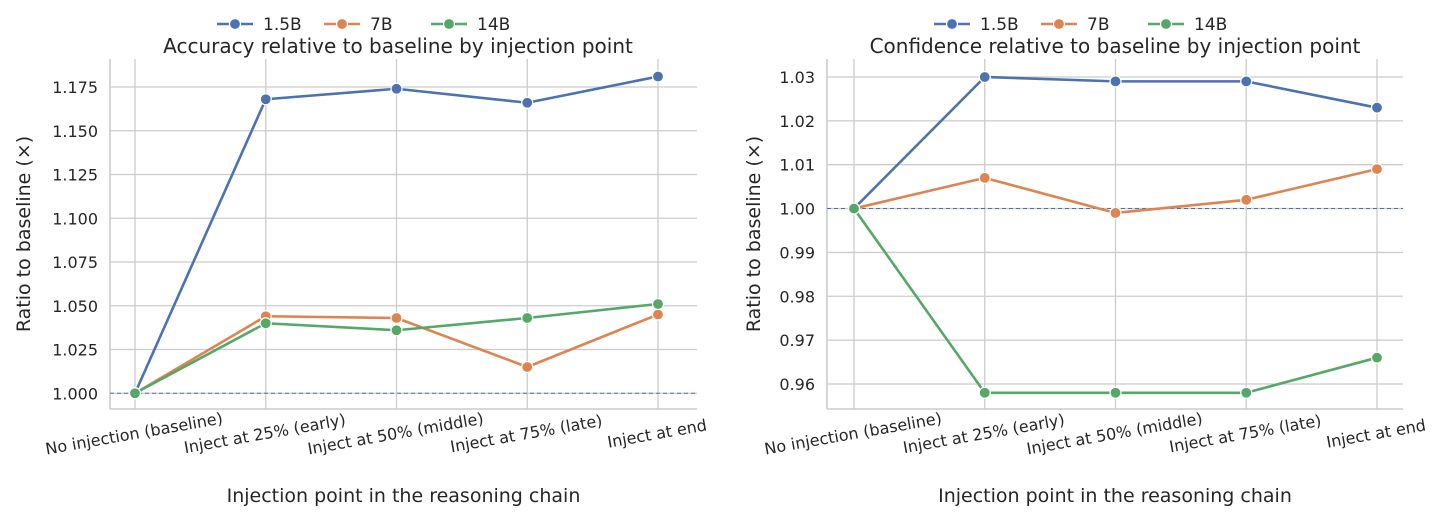  I want to click on y-tick-label: 1.025, so click(75, 350).